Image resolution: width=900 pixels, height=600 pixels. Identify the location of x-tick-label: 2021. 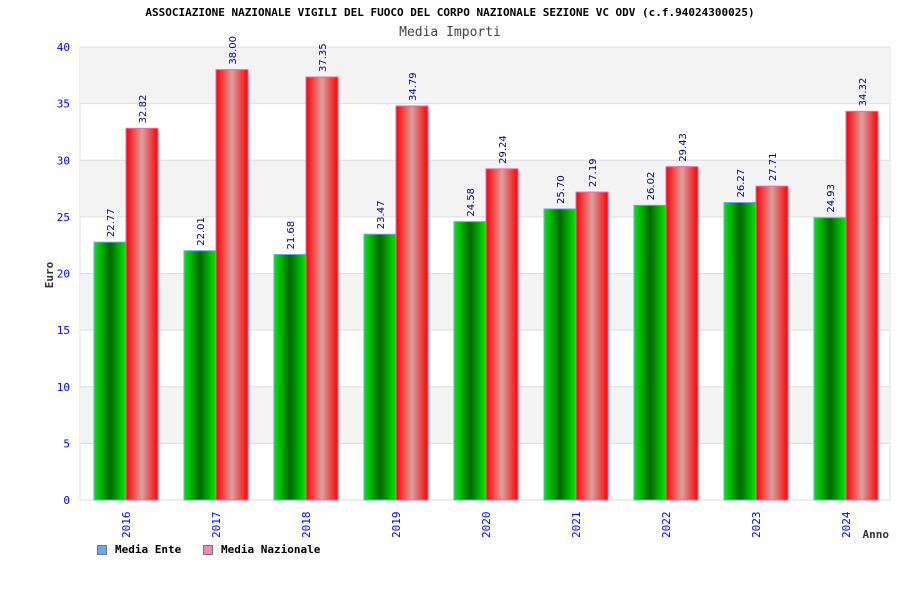
(576, 525).